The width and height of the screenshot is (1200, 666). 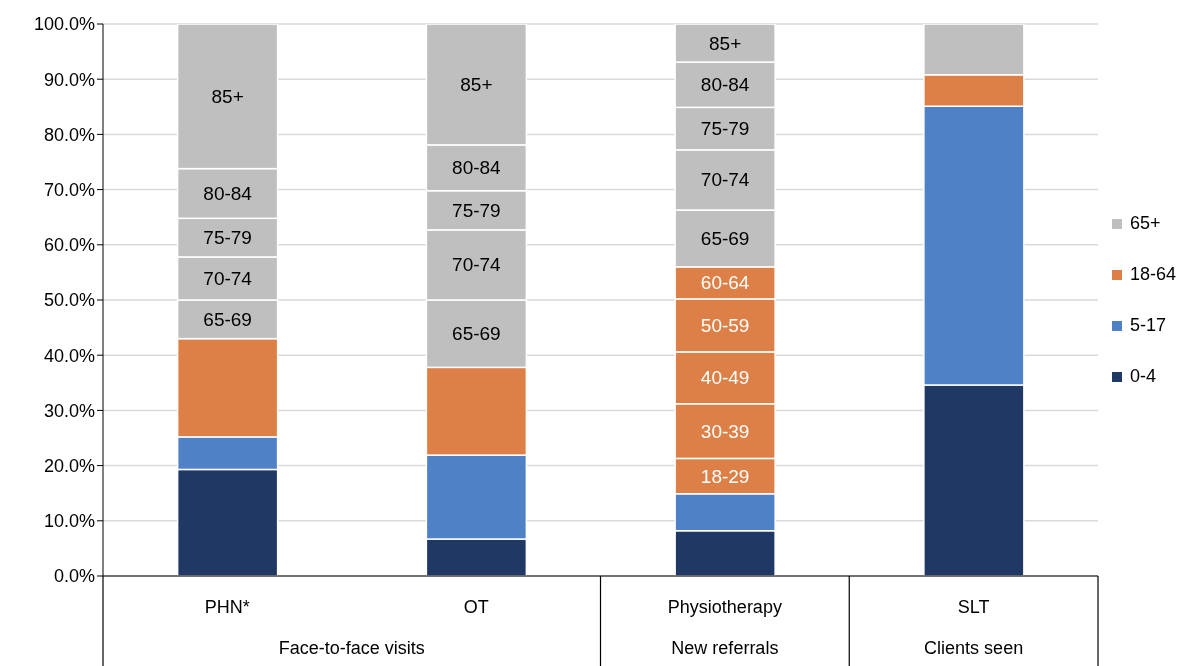 I want to click on y-tick-label: 100.0%, so click(x=64, y=24).